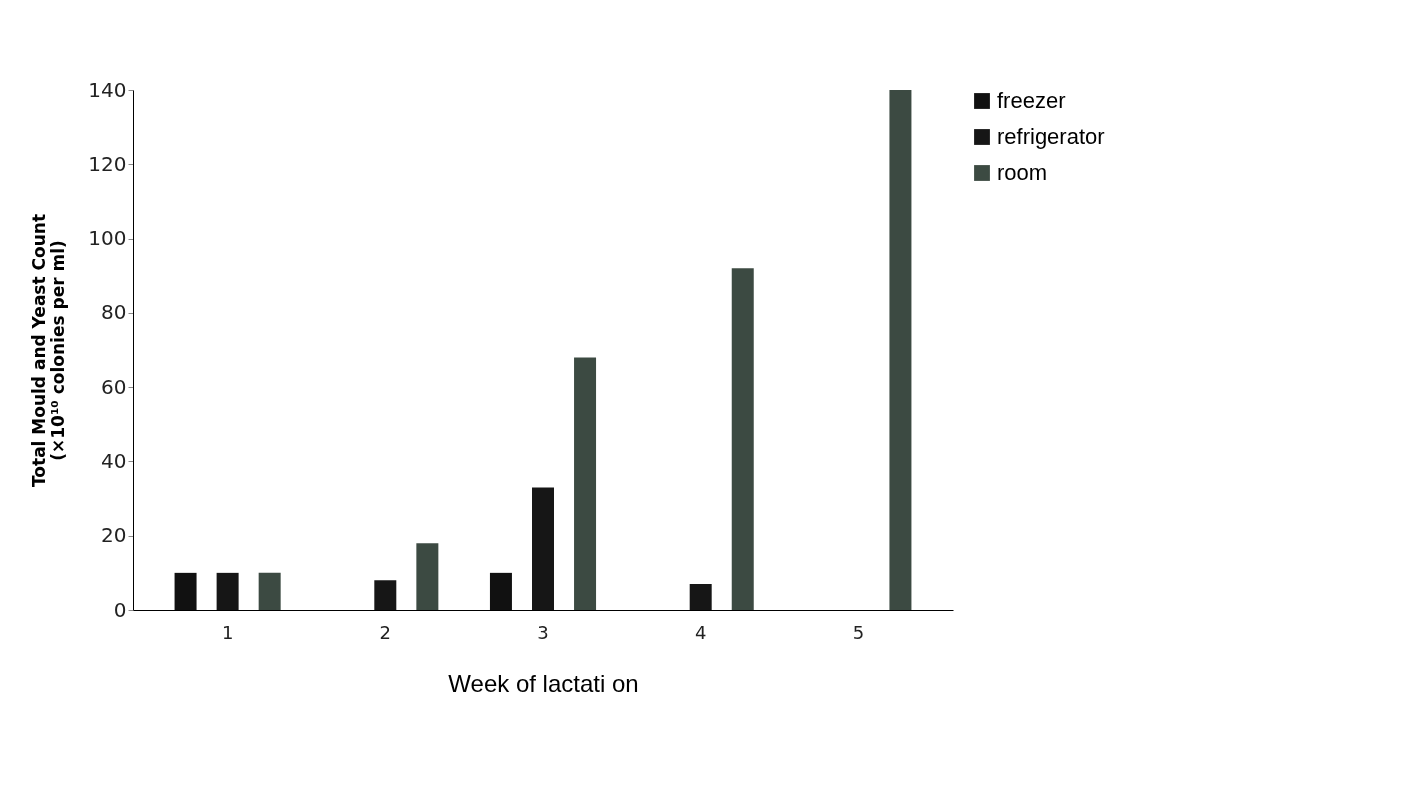  What do you see at coordinates (227, 632) in the screenshot?
I see `x-tick-label: 1` at bounding box center [227, 632].